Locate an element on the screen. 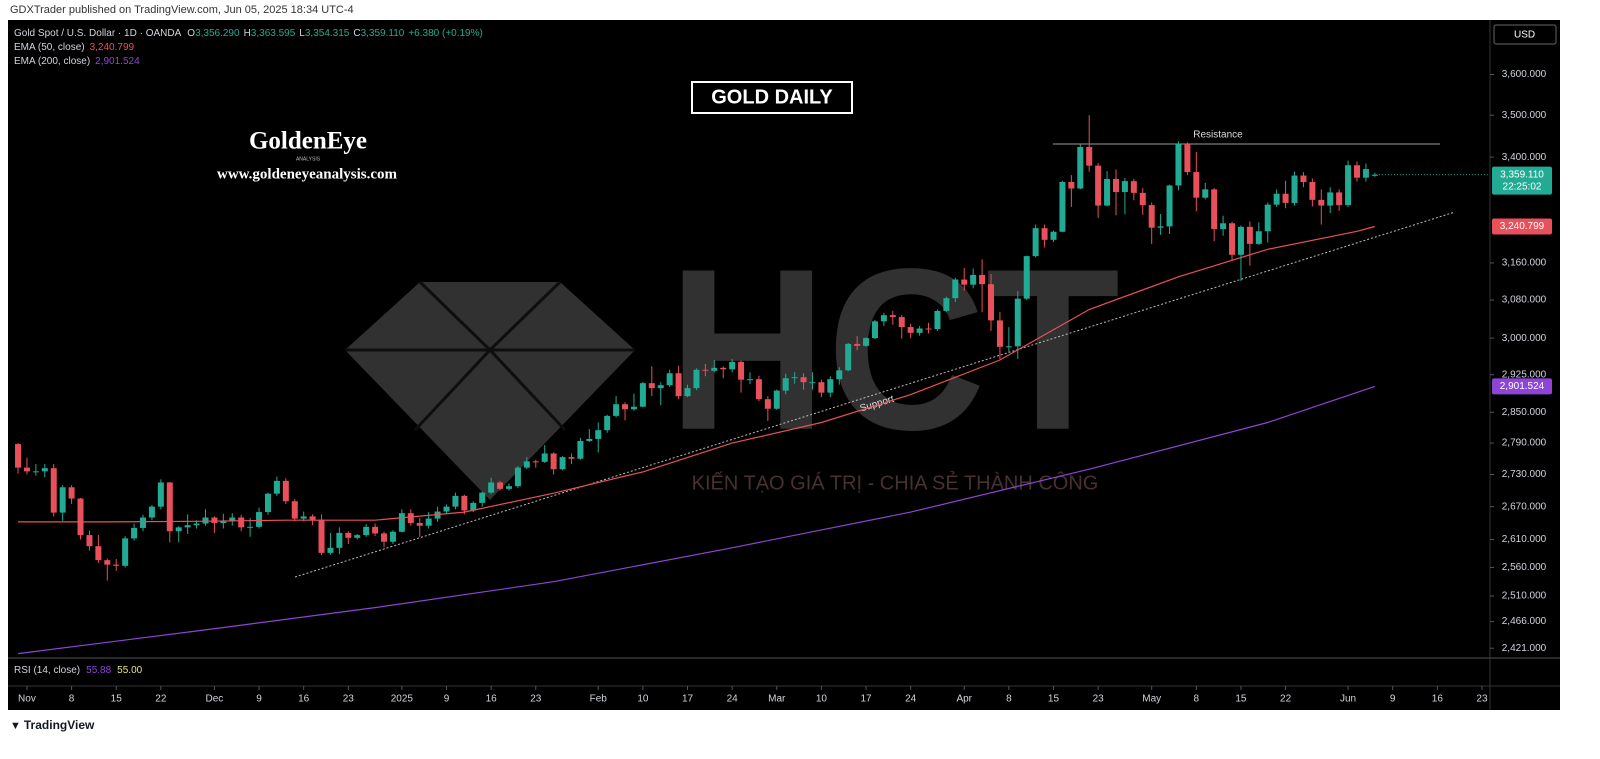 This screenshot has width=1600, height=759. watermark-brand: HCT is located at coordinates (894, 349).